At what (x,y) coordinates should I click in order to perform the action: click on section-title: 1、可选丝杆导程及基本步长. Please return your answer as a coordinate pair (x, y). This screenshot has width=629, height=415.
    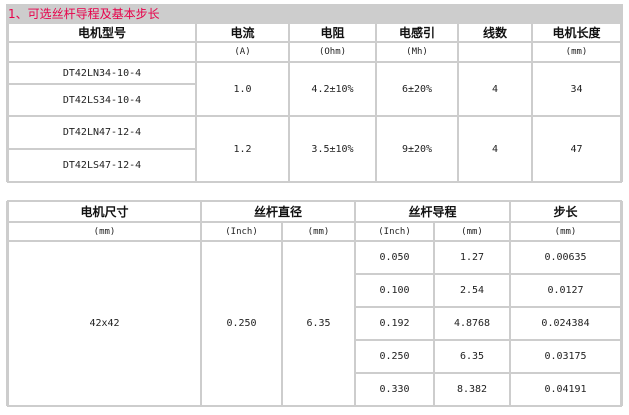
    Looking at the image, I should click on (314, 14).